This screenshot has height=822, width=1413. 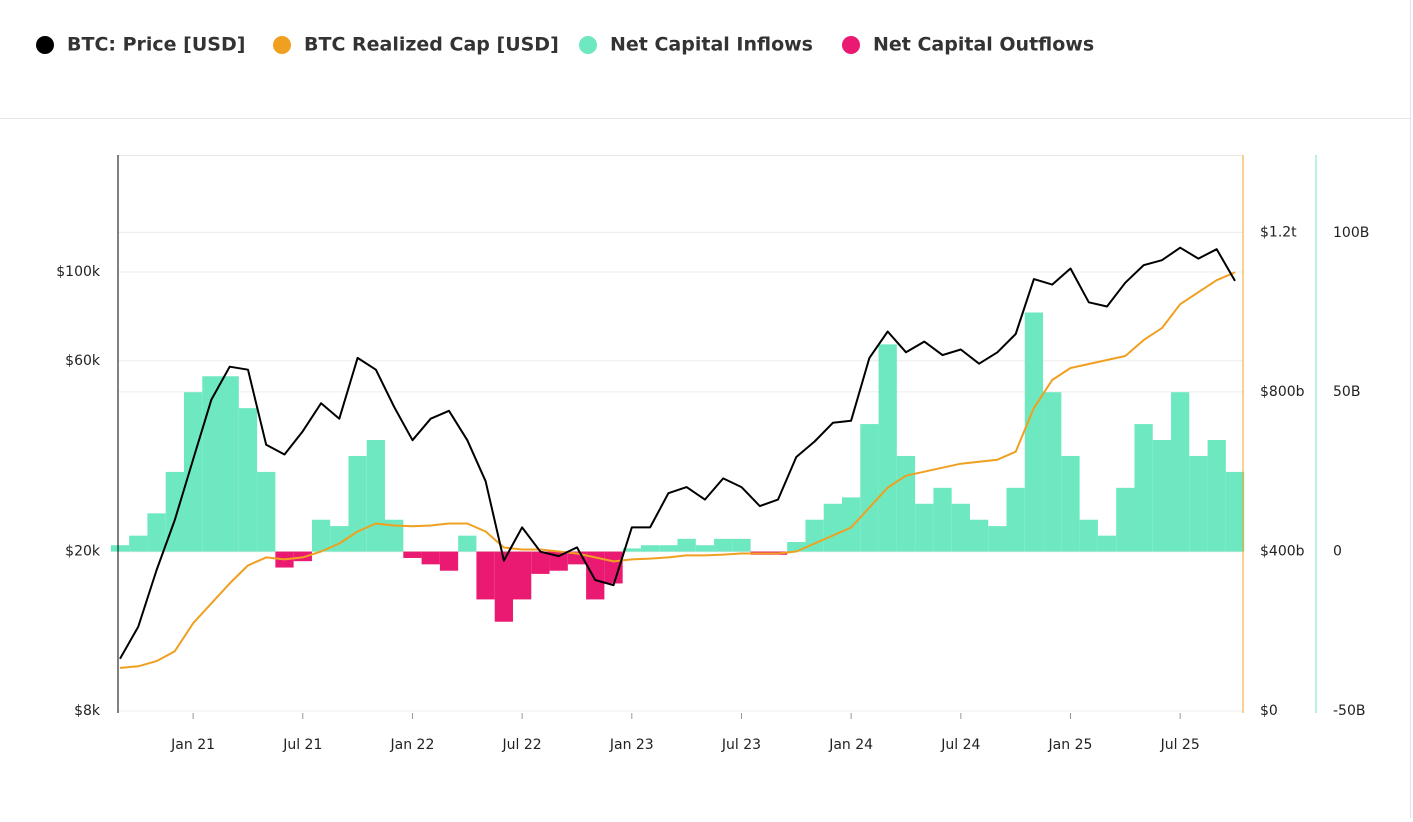 What do you see at coordinates (522, 745) in the screenshot?
I see `x-tick-label: Jul 22` at bounding box center [522, 745].